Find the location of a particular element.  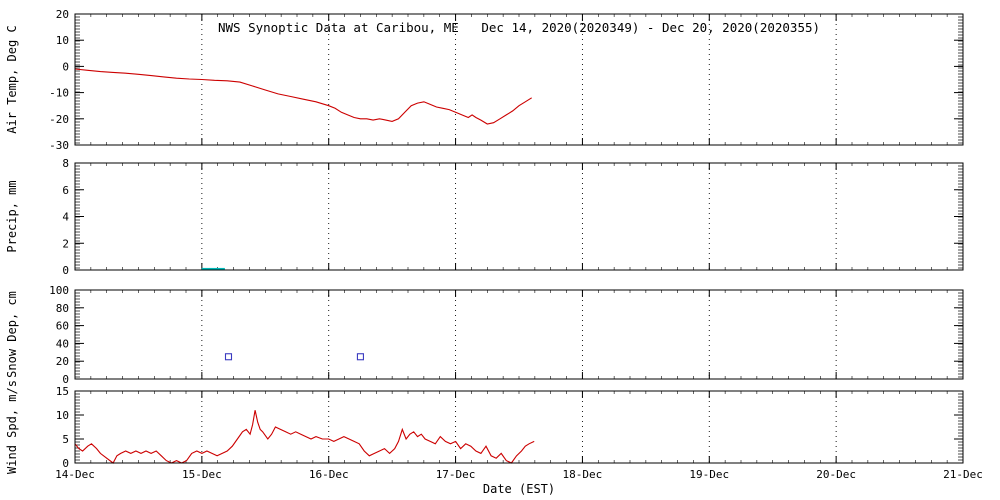

wind-speed-series-line is located at coordinates (304, 437).